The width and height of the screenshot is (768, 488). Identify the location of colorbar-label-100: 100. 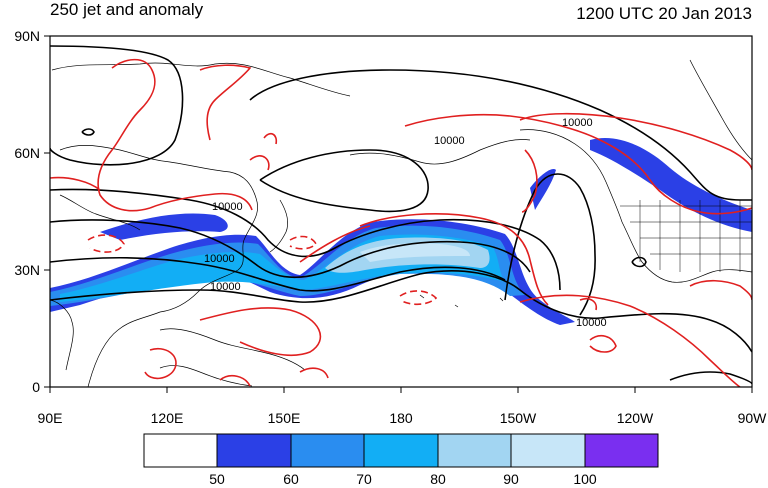
(585, 479).